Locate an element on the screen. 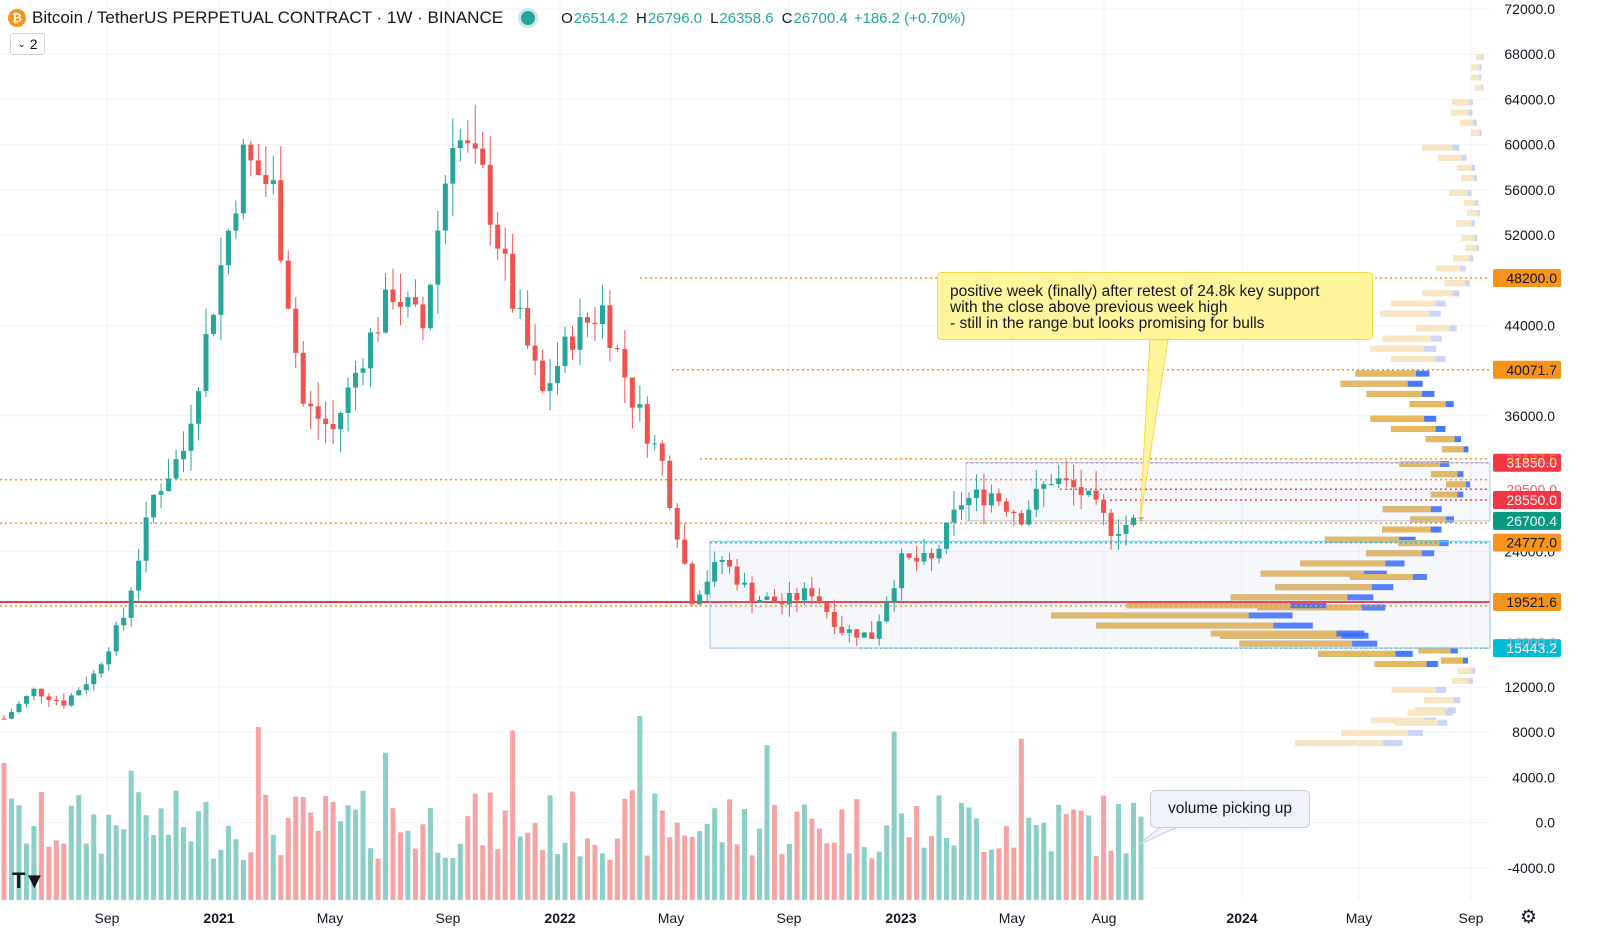 The height and width of the screenshot is (952, 1600). time-tick-label: Aug is located at coordinates (1104, 918).